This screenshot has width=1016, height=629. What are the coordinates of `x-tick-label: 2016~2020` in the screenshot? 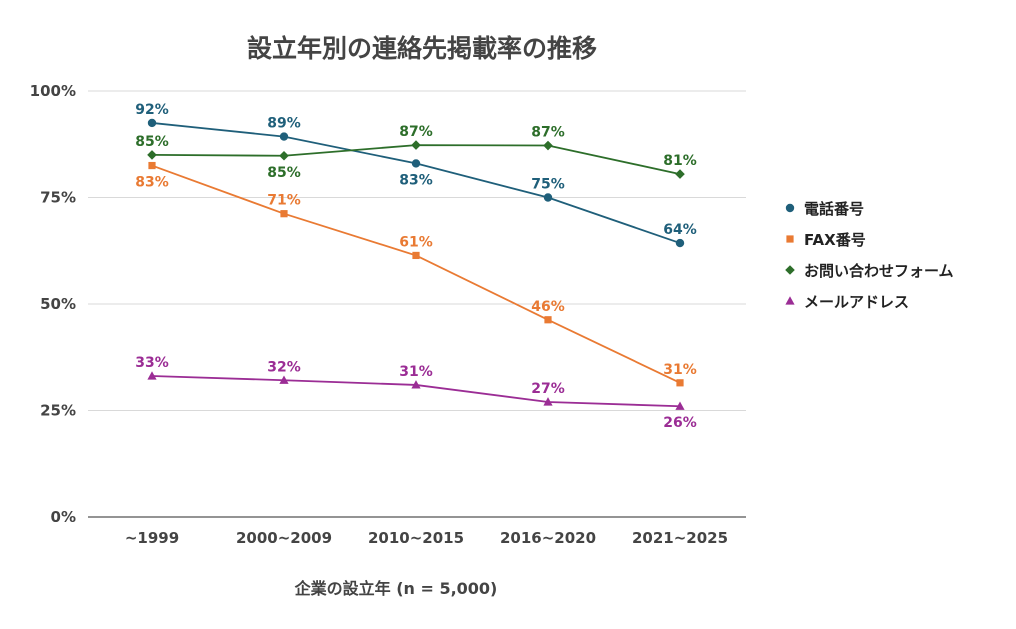 It's located at (548, 538).